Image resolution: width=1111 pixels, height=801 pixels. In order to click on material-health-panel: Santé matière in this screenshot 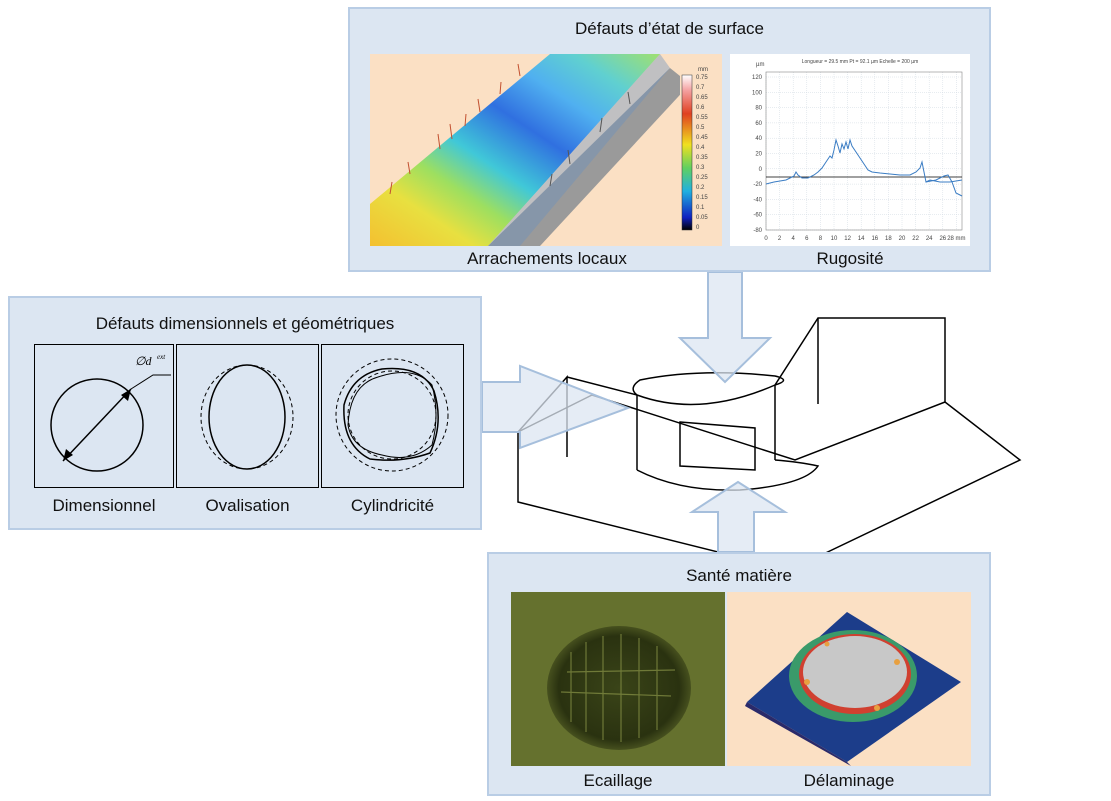, I will do `click(739, 674)`.